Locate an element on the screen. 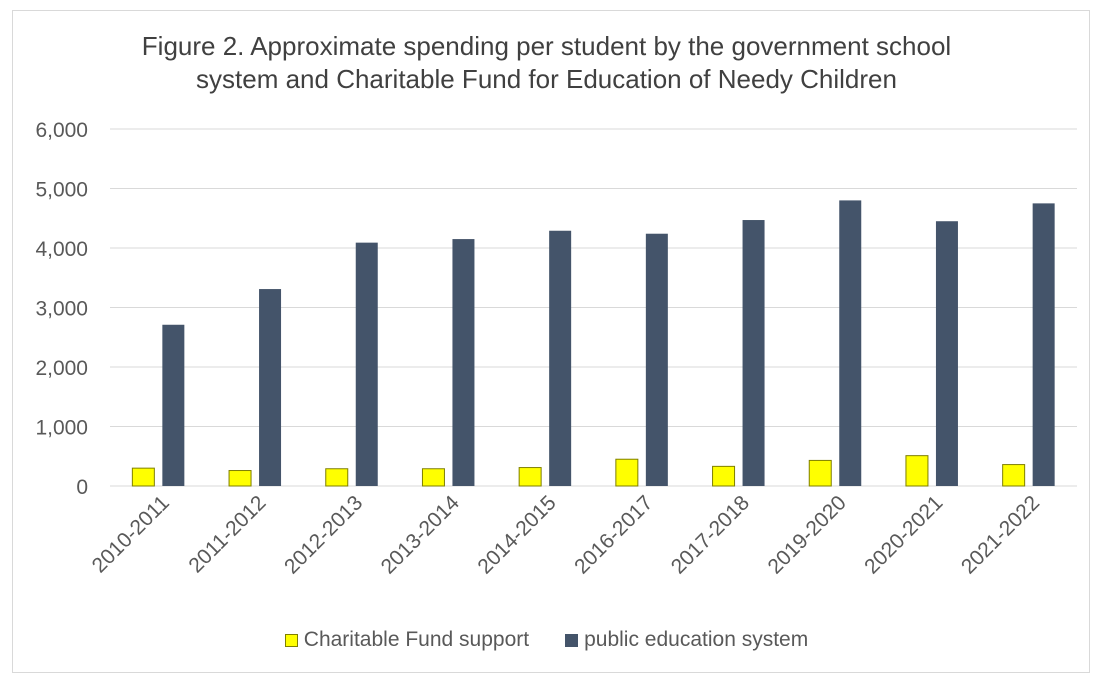 Image resolution: width=1093 pixels, height=677 pixels. legend-item-charitable: Charitable Fund support is located at coordinates (407, 640).